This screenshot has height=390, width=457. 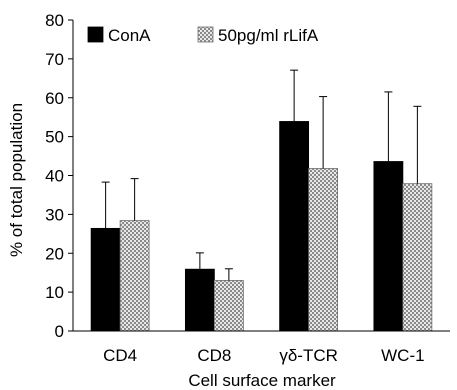 What do you see at coordinates (120, 355) in the screenshot?
I see `x-tick-label: CD4` at bounding box center [120, 355].